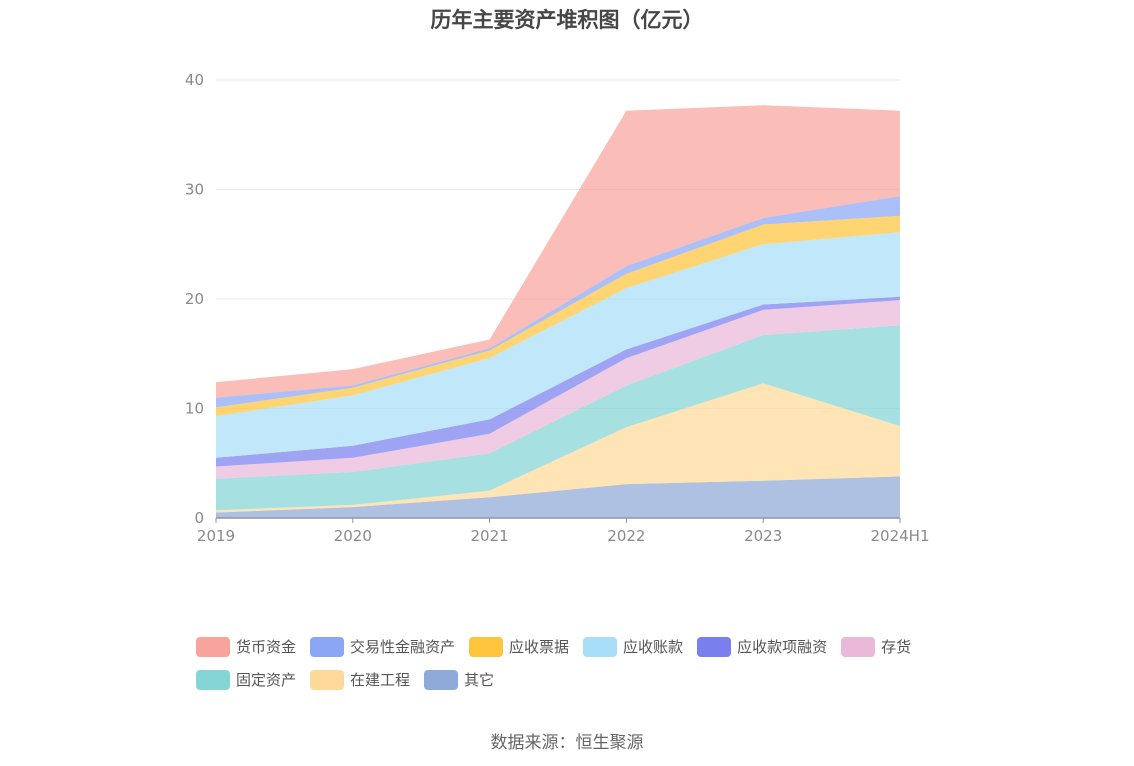  What do you see at coordinates (380, 680) in the screenshot?
I see `legend-label: 在建工程` at bounding box center [380, 680].